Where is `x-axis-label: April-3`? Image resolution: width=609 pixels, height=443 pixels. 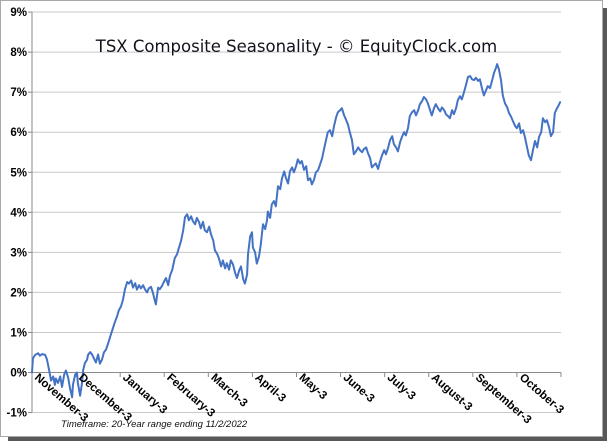 x-axis-label: April-3 is located at coordinates (269, 388).